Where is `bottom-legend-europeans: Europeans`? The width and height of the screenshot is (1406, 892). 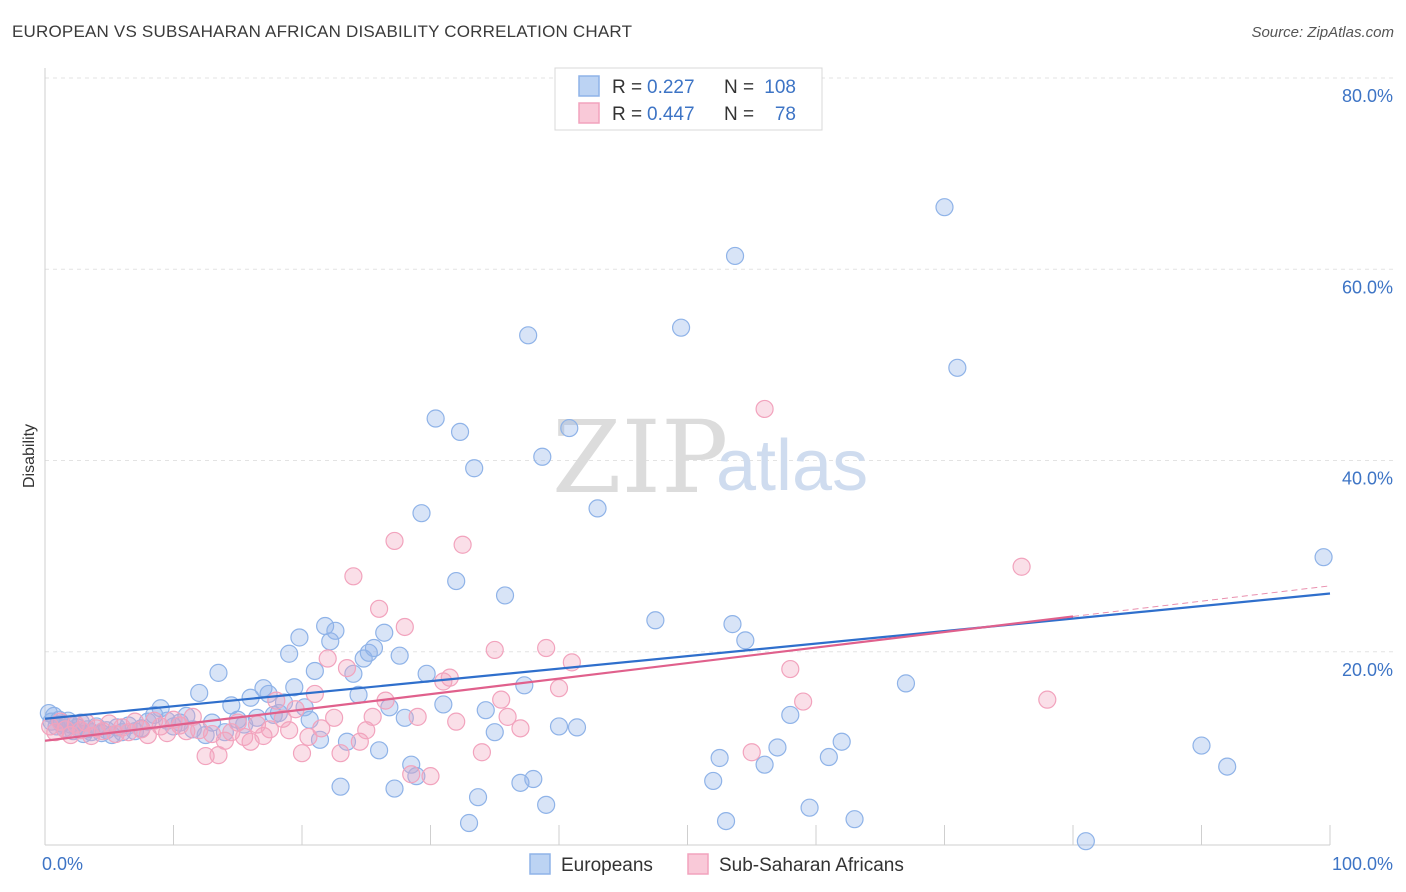
bottom-legend-europeans: Europeans is located at coordinates (607, 865).